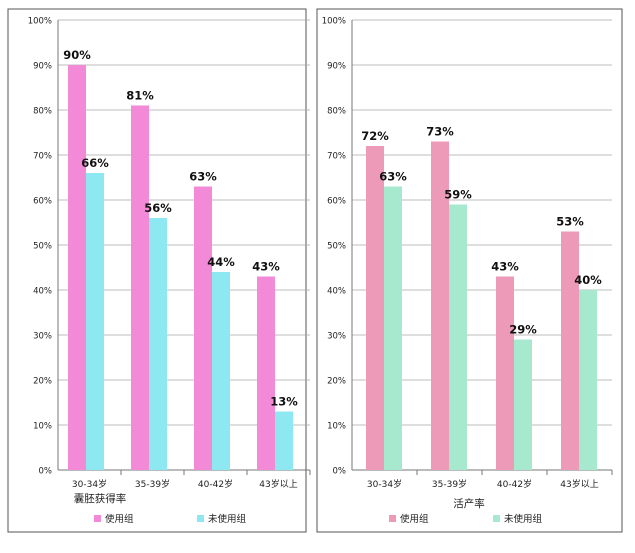 This screenshot has width=635, height=553. What do you see at coordinates (570, 222) in the screenshot?
I see `data-label: 53%` at bounding box center [570, 222].